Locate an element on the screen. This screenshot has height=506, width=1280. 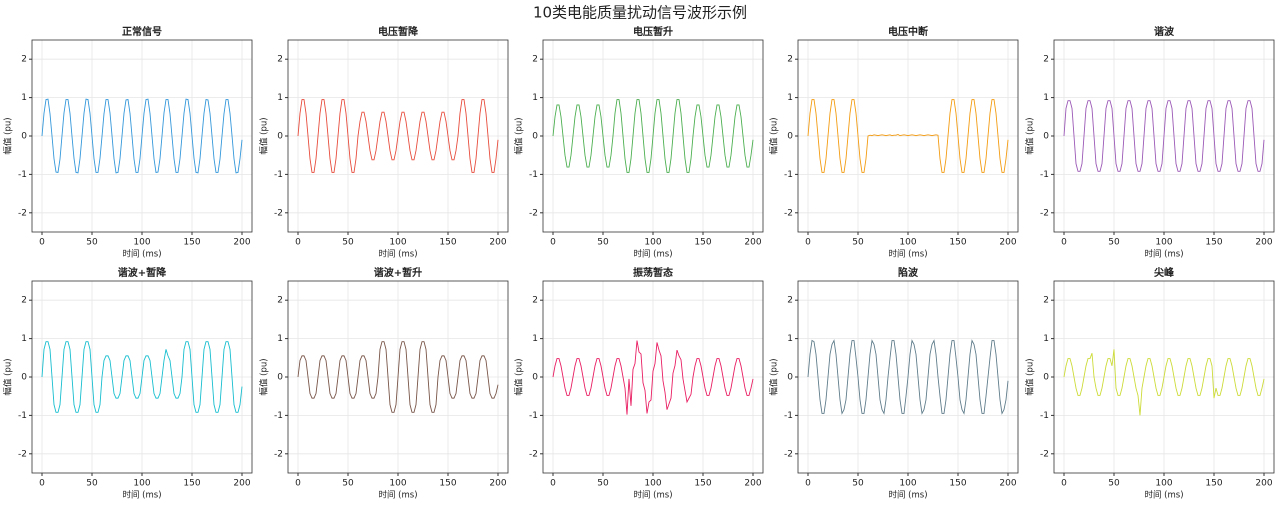
subplot-title: 谐波 is located at coordinates (1164, 31).